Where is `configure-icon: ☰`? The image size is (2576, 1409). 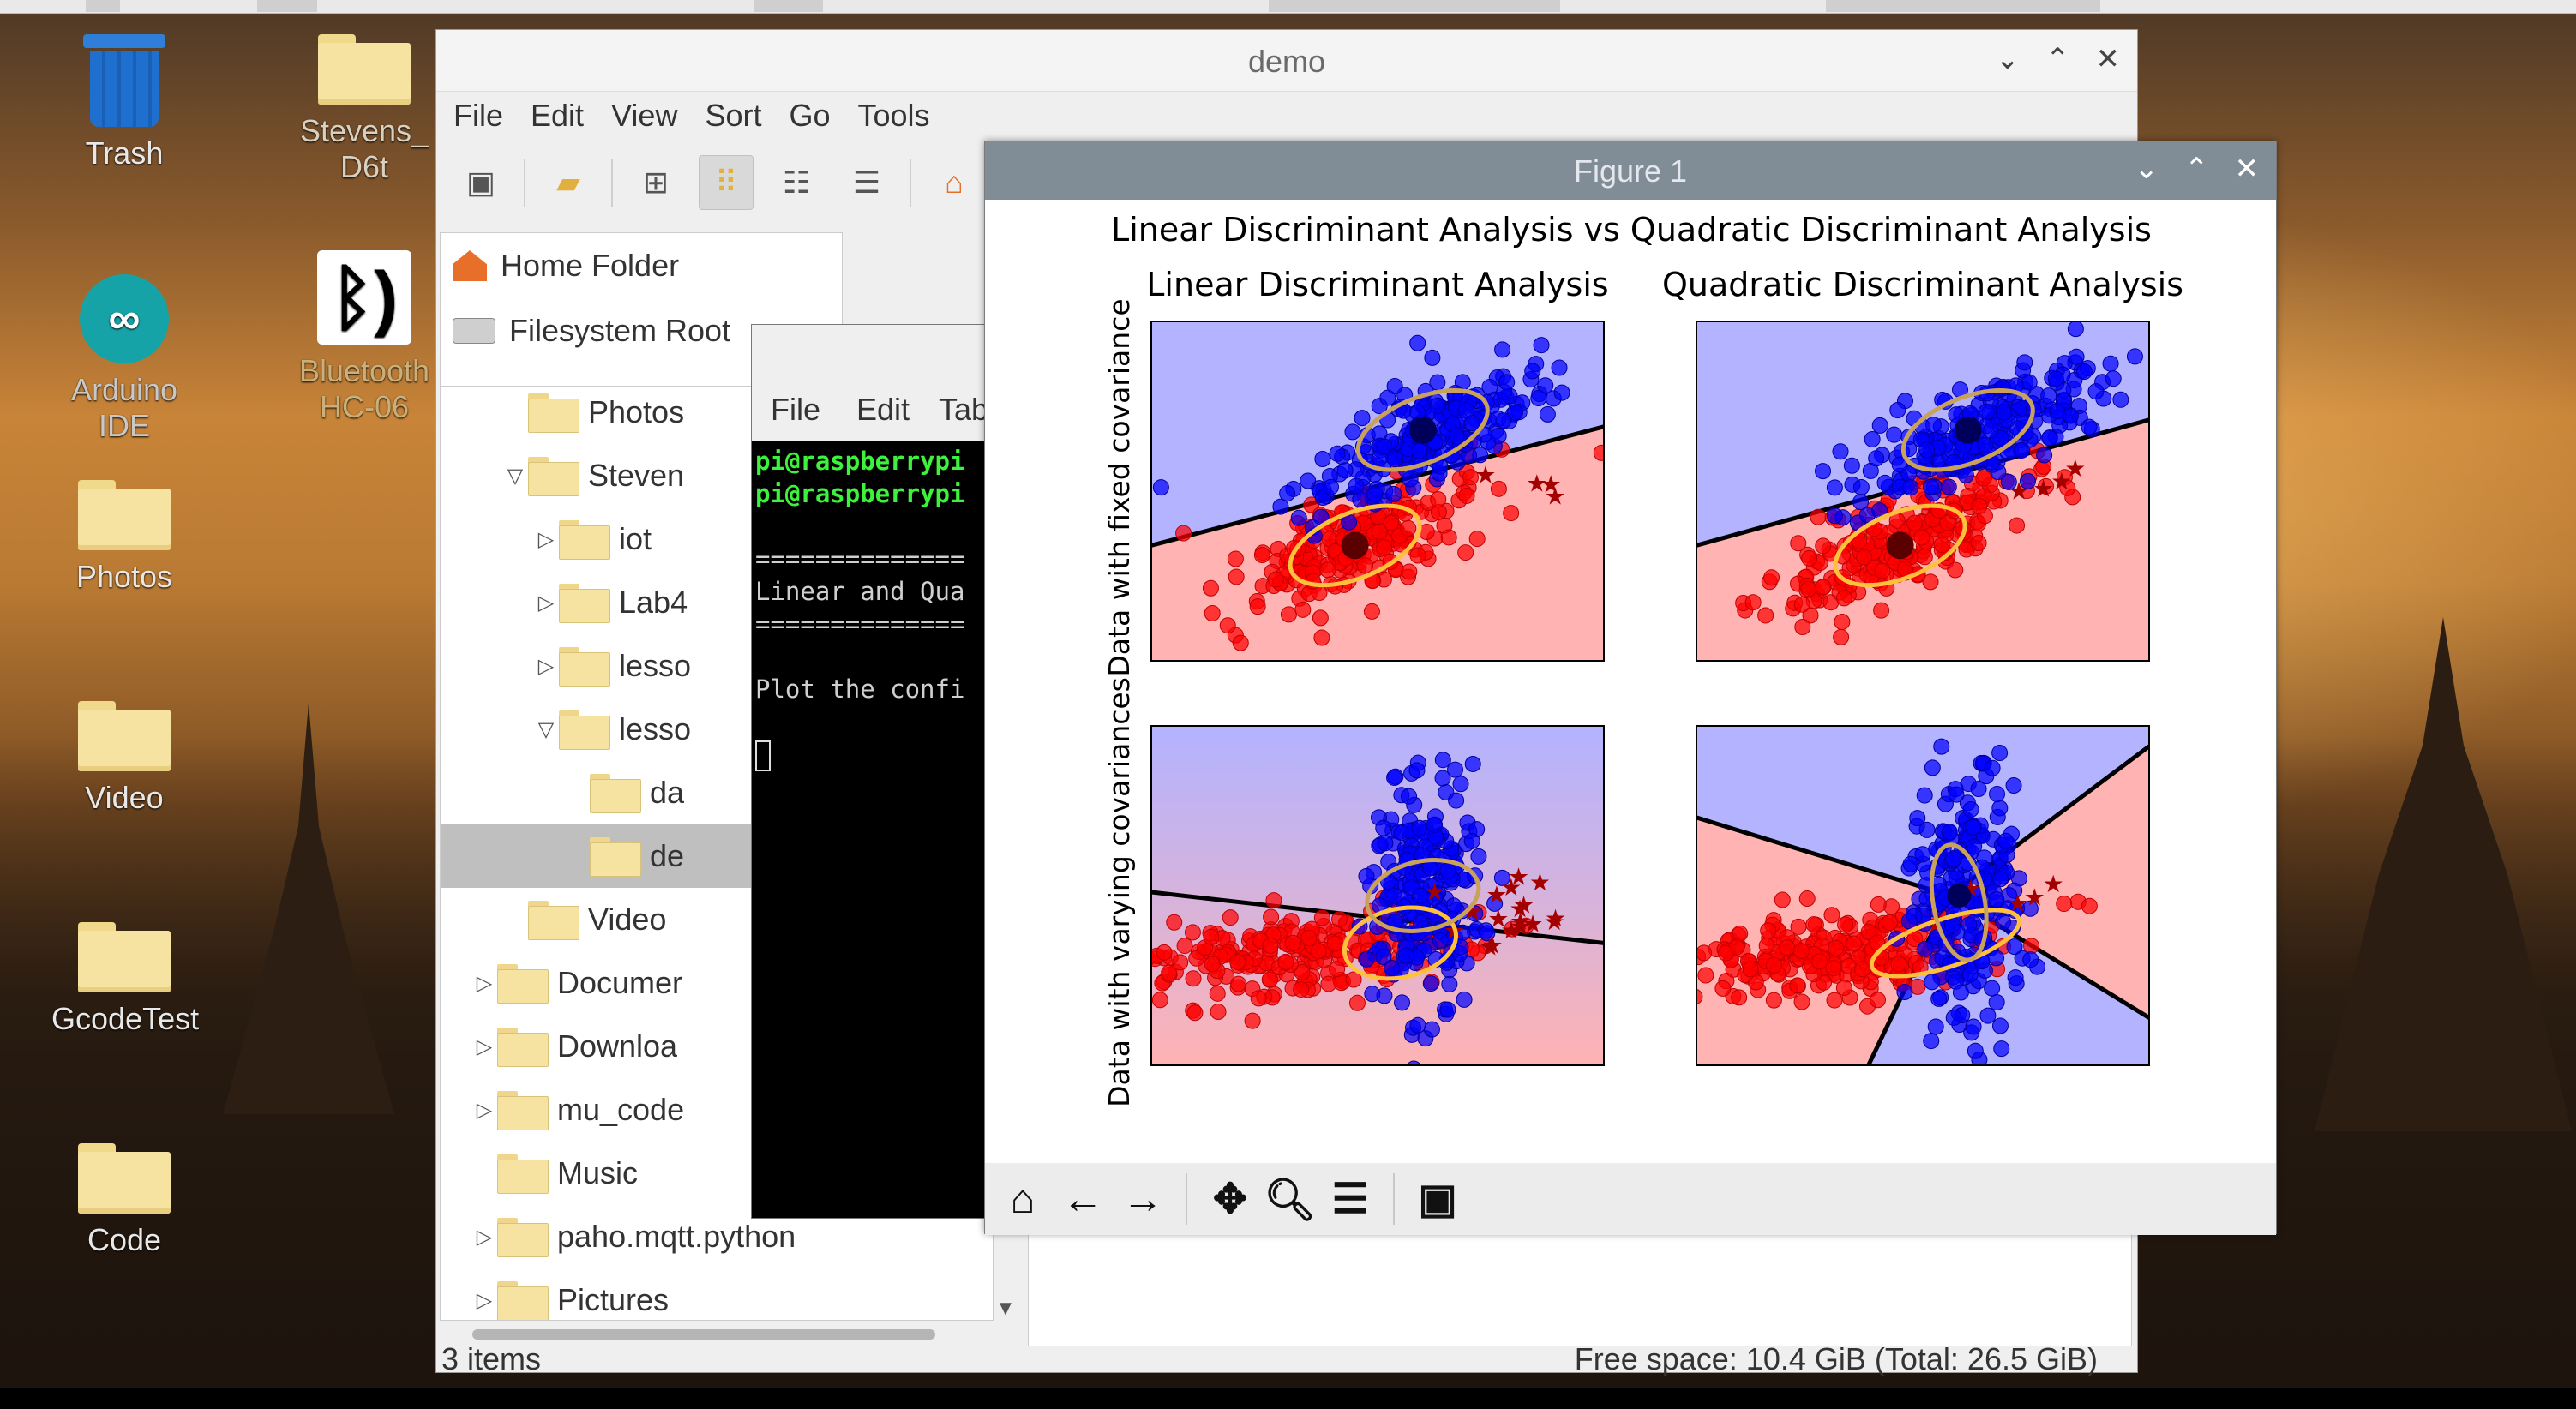 configure-icon: ☰ is located at coordinates (1350, 1199).